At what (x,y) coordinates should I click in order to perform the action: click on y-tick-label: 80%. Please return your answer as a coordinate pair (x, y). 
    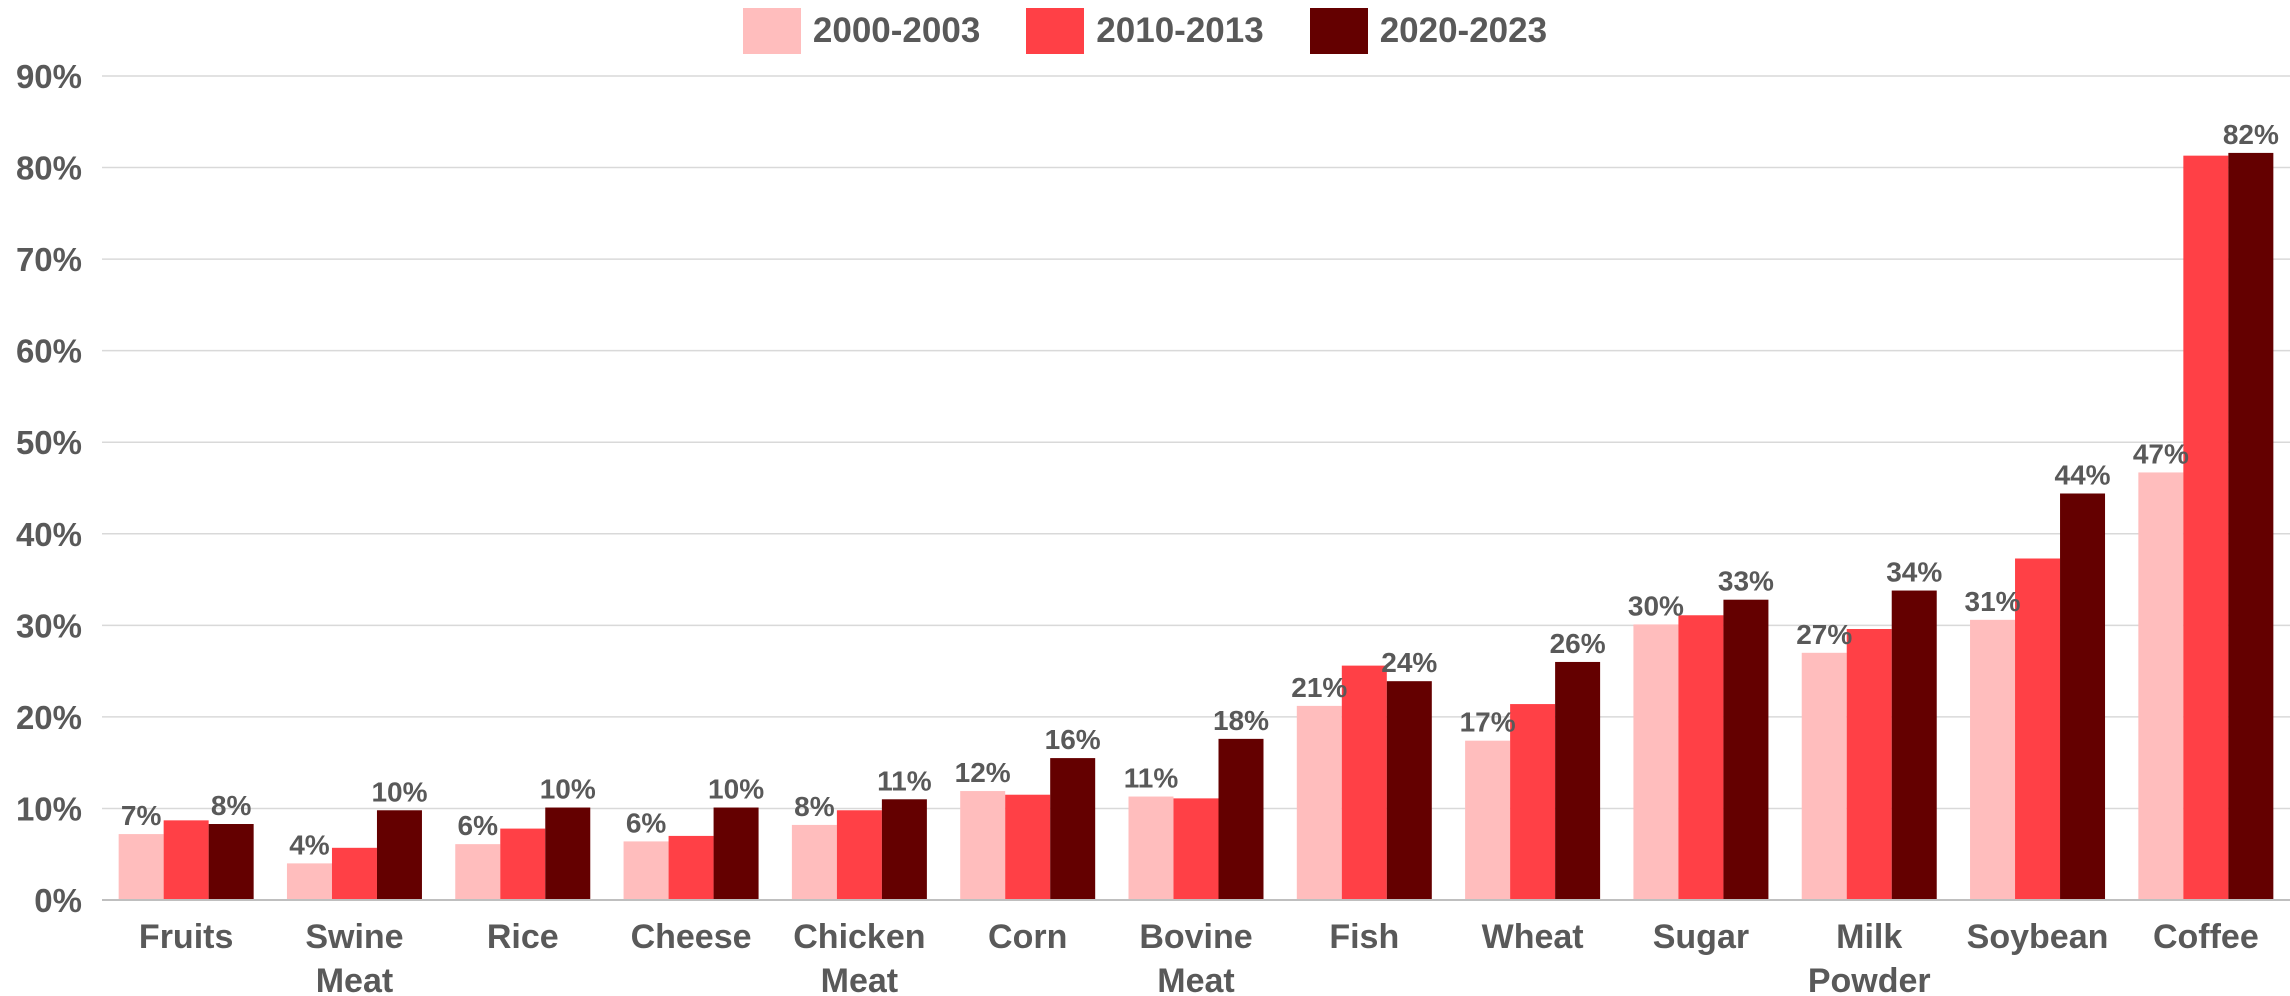
    Looking at the image, I should click on (49, 168).